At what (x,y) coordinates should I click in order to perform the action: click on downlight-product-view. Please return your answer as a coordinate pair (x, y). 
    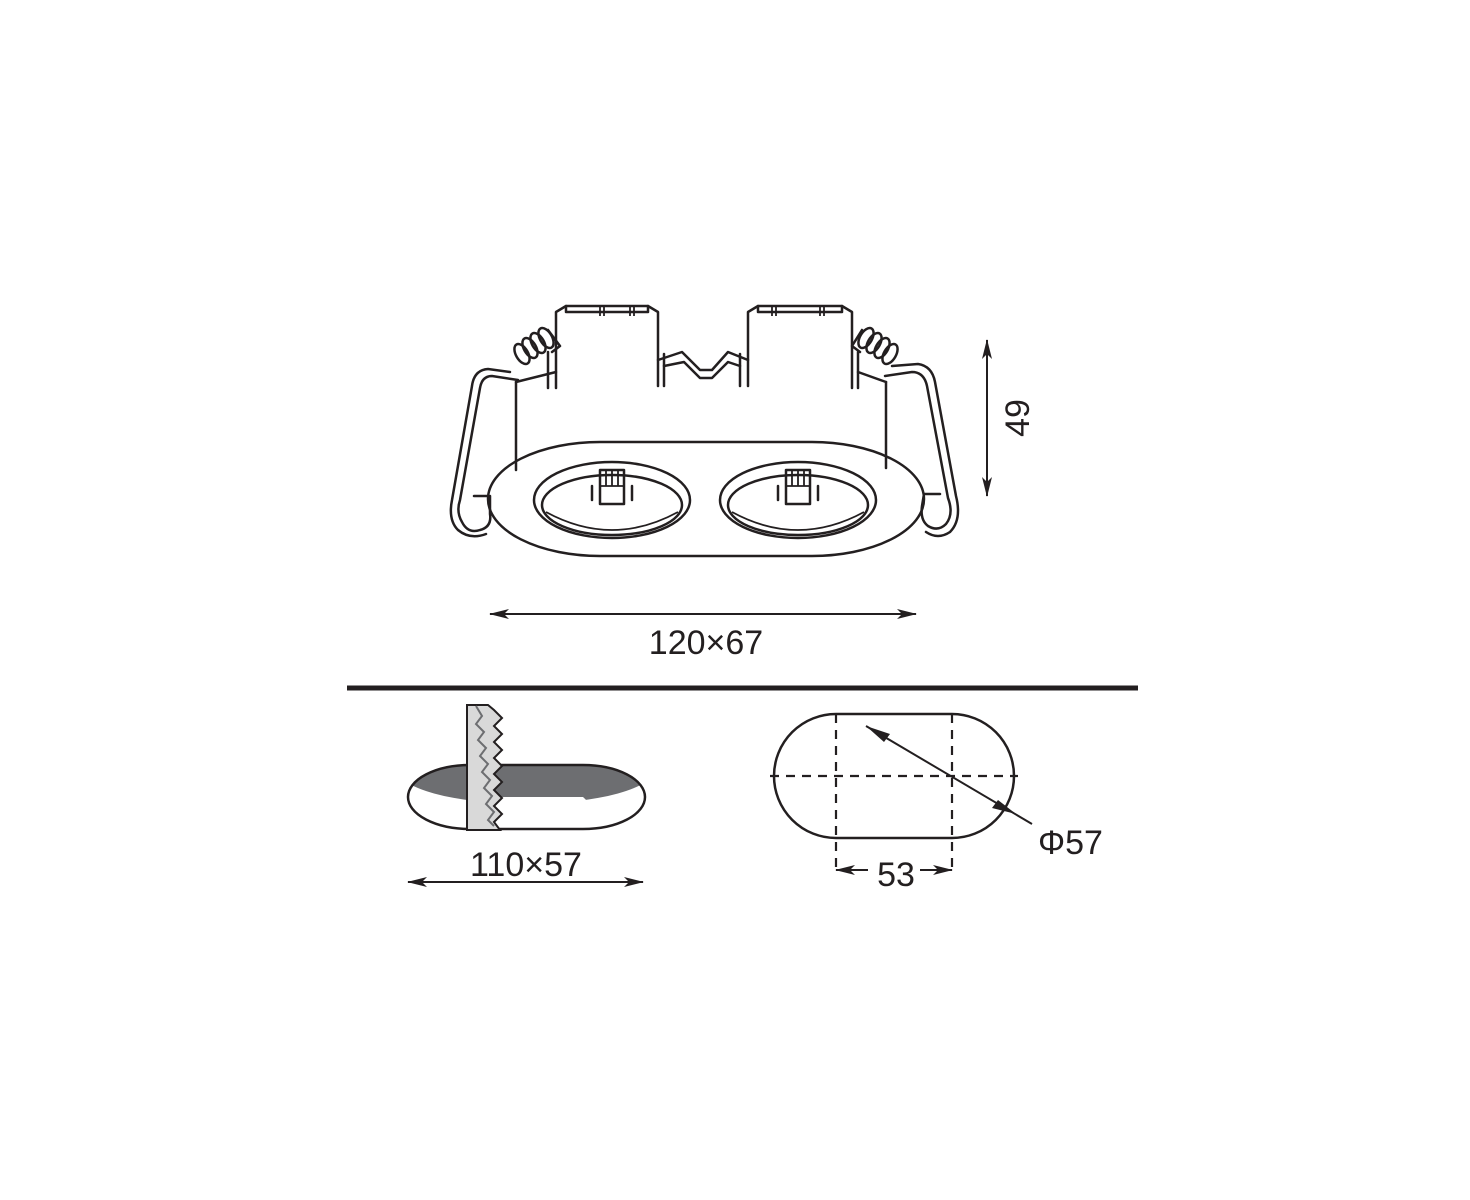
    Looking at the image, I should click on (704, 431).